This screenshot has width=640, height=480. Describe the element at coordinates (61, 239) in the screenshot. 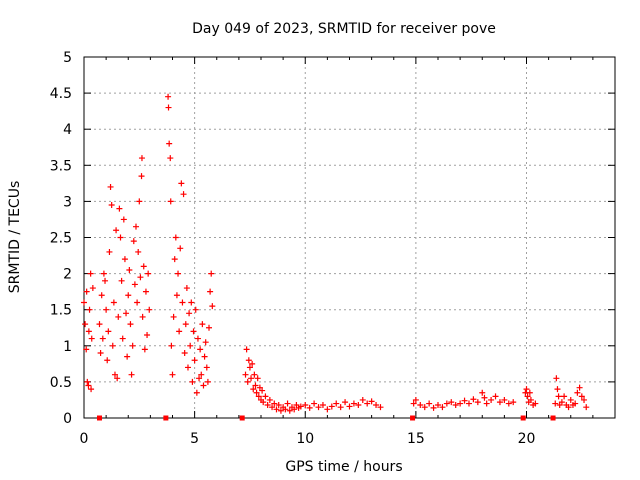

I see `y-tick-label: 2.5` at that location.